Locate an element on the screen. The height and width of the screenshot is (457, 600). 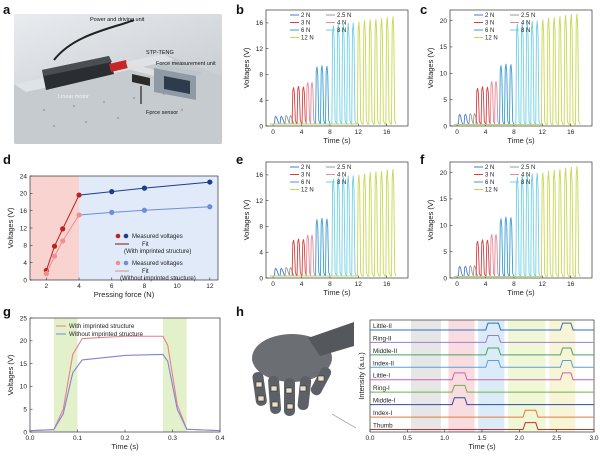
x-tick-label: 0 is located at coordinates (457, 132).